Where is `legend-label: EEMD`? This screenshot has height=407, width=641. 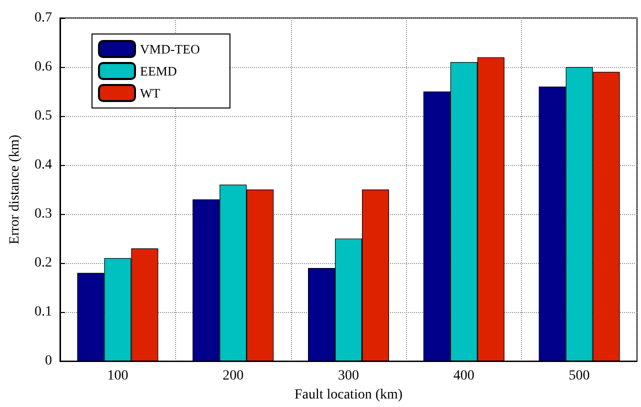 legend-label: EEMD is located at coordinates (158, 71).